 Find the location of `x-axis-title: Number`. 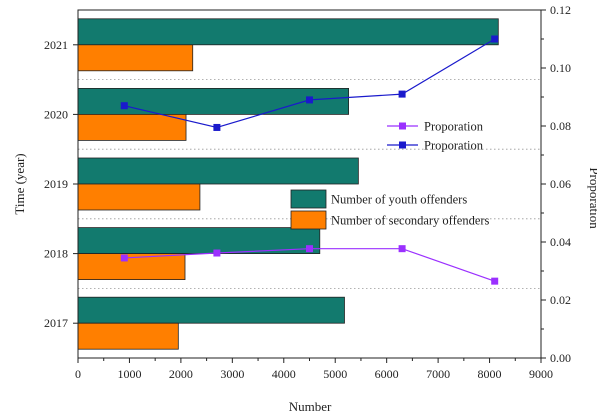

x-axis-title: Number is located at coordinates (310, 406).